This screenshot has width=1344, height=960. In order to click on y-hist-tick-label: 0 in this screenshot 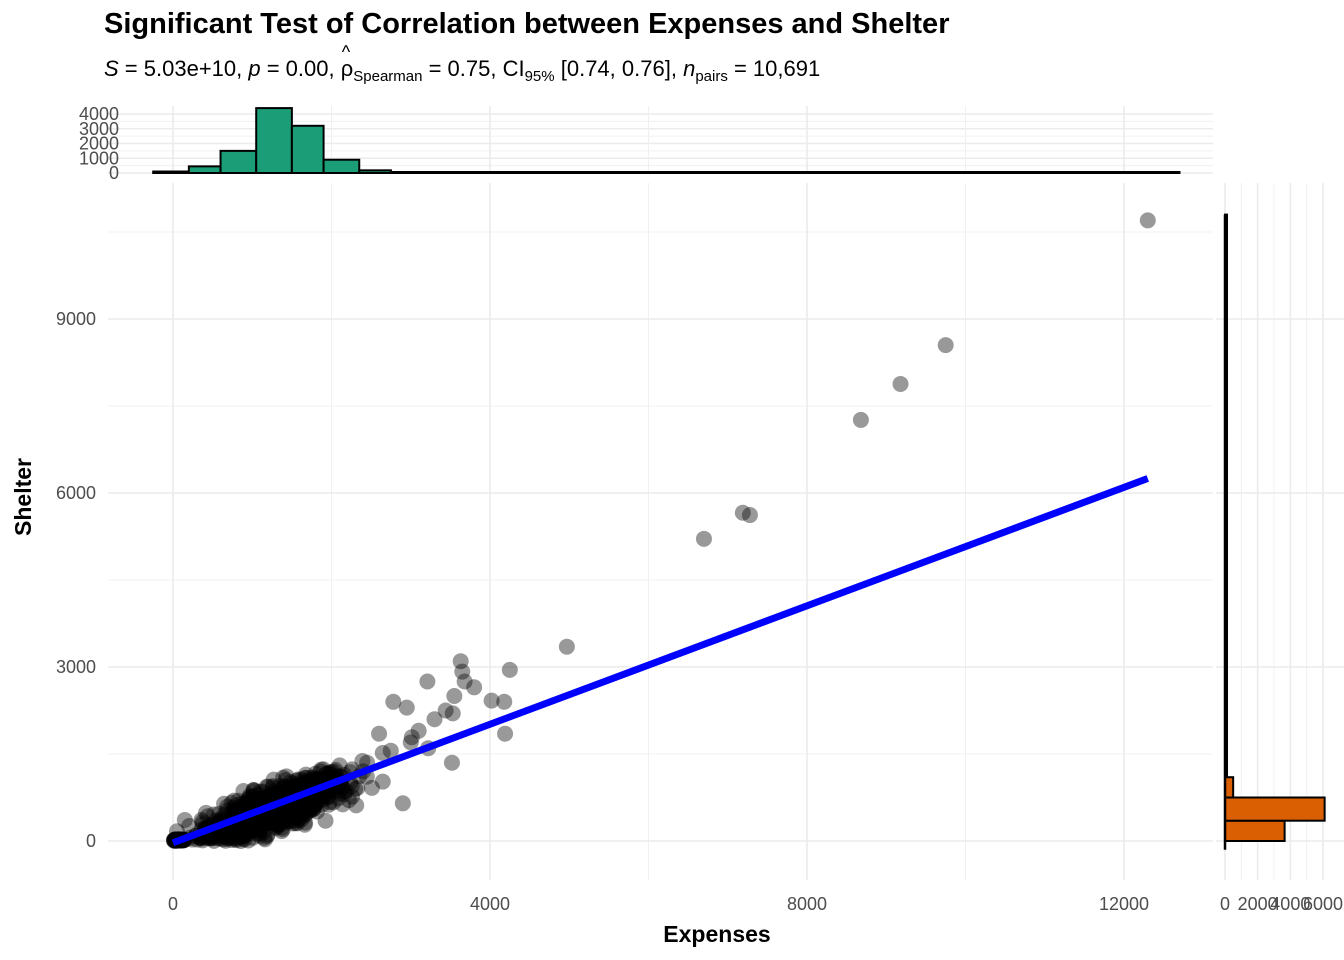, I will do `click(1225, 904)`.